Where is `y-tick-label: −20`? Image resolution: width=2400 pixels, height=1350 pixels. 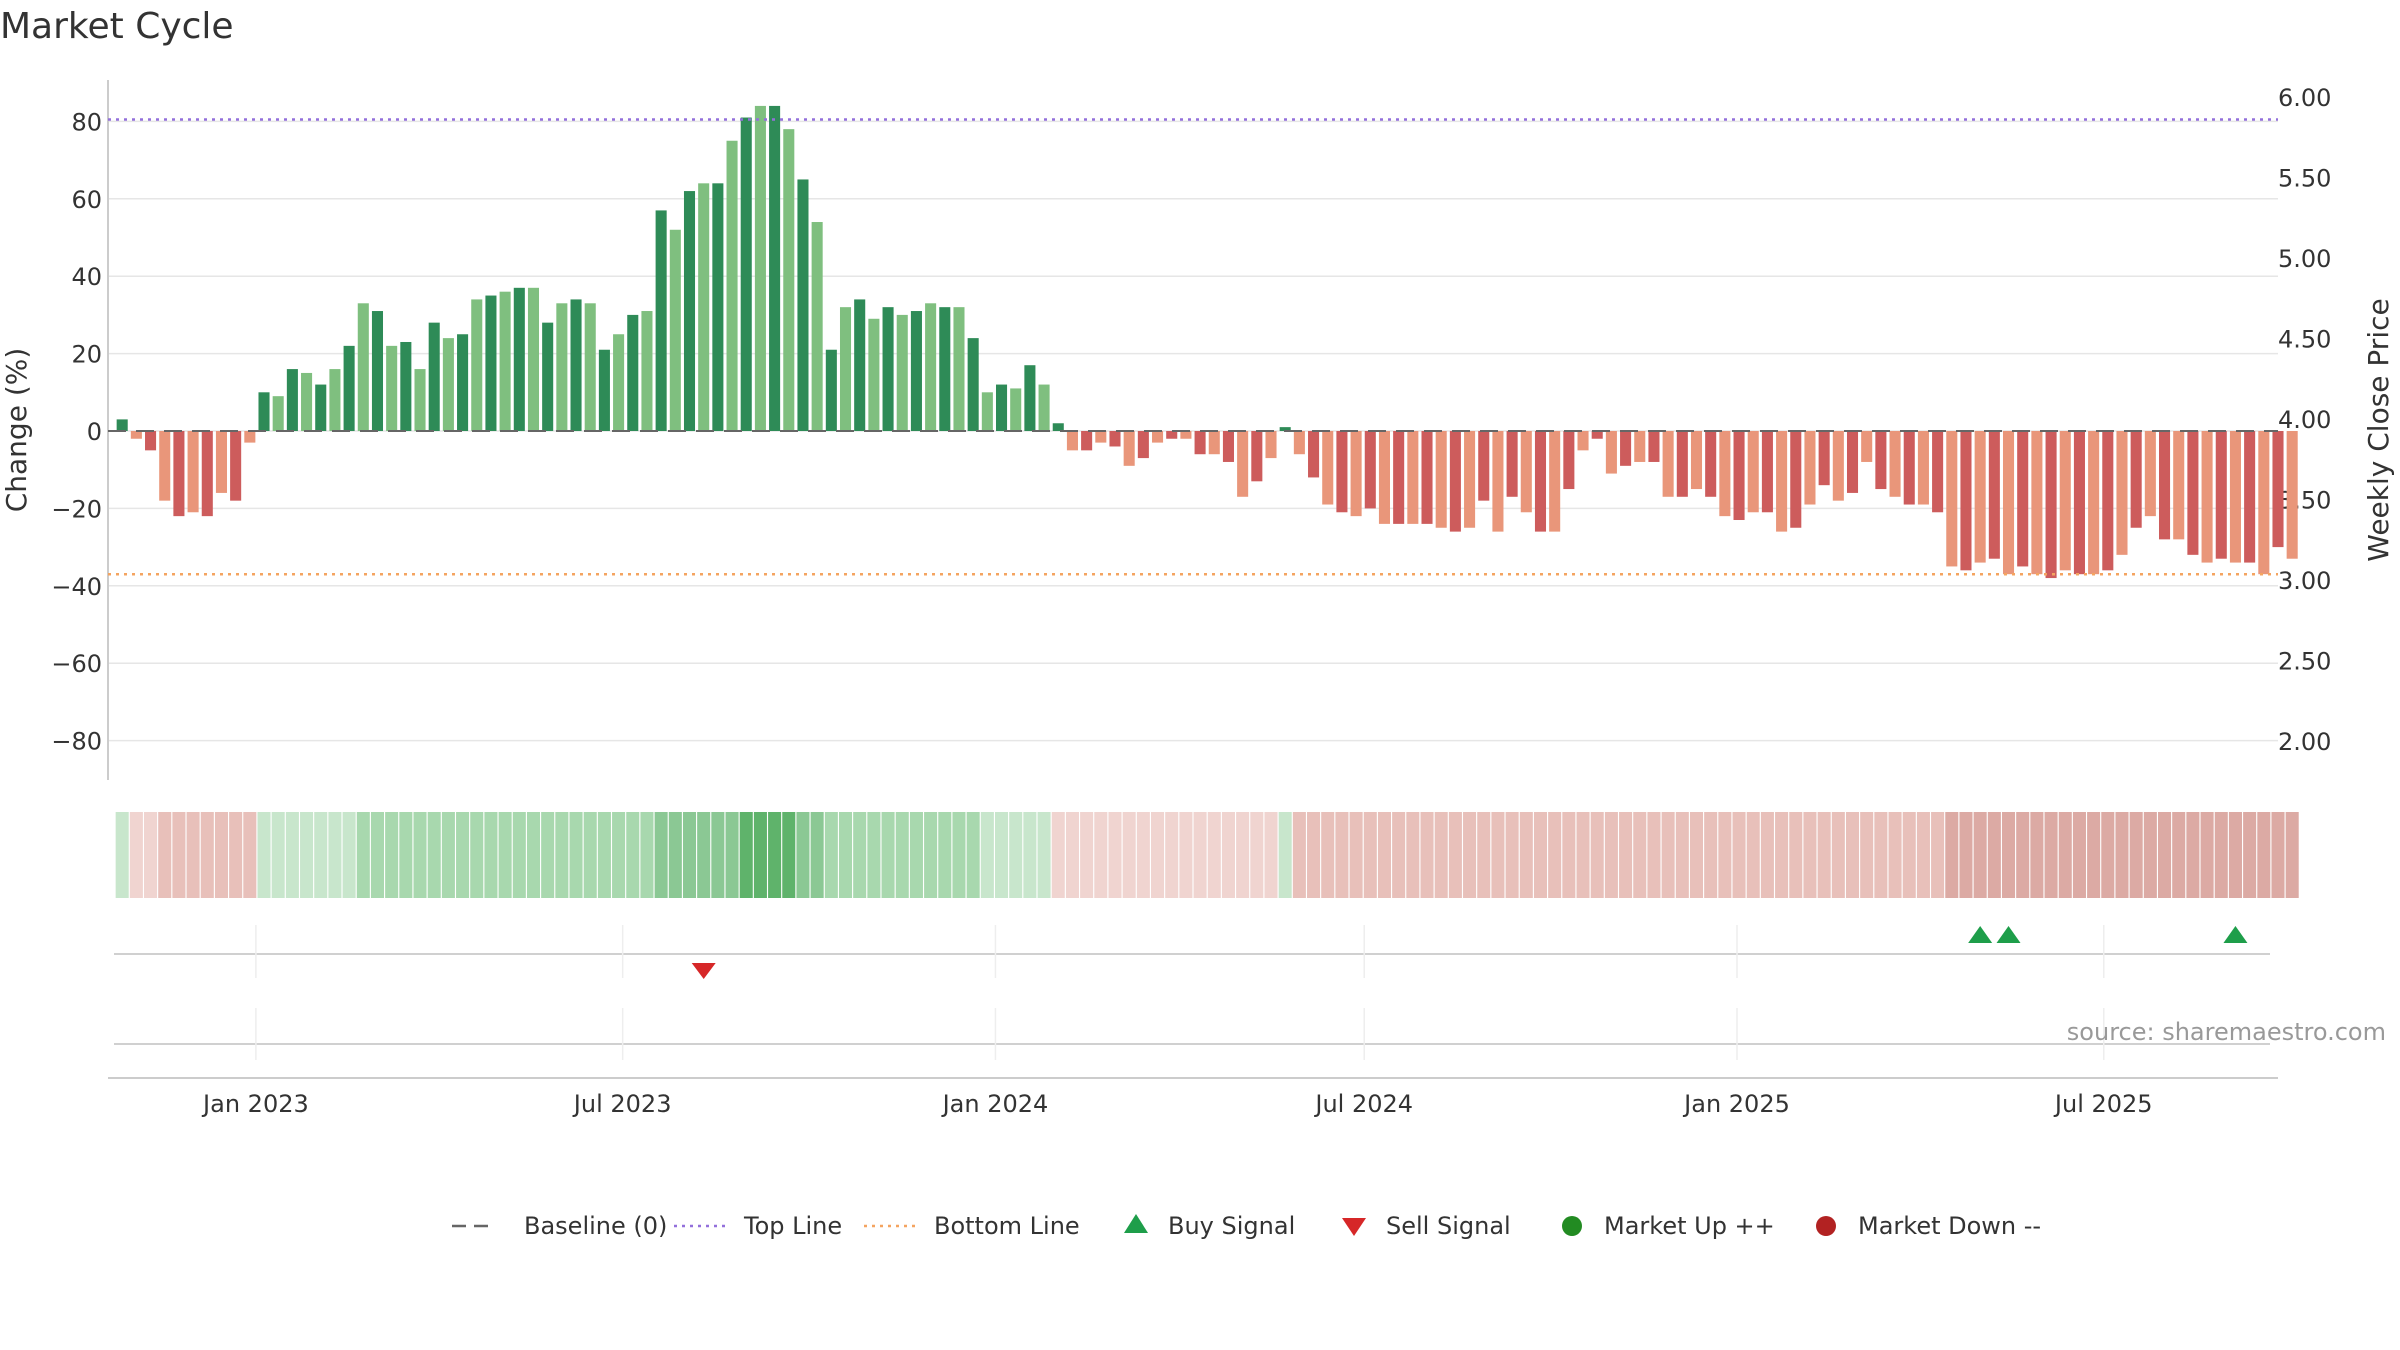
y-tick-label: −20 is located at coordinates (76, 509).